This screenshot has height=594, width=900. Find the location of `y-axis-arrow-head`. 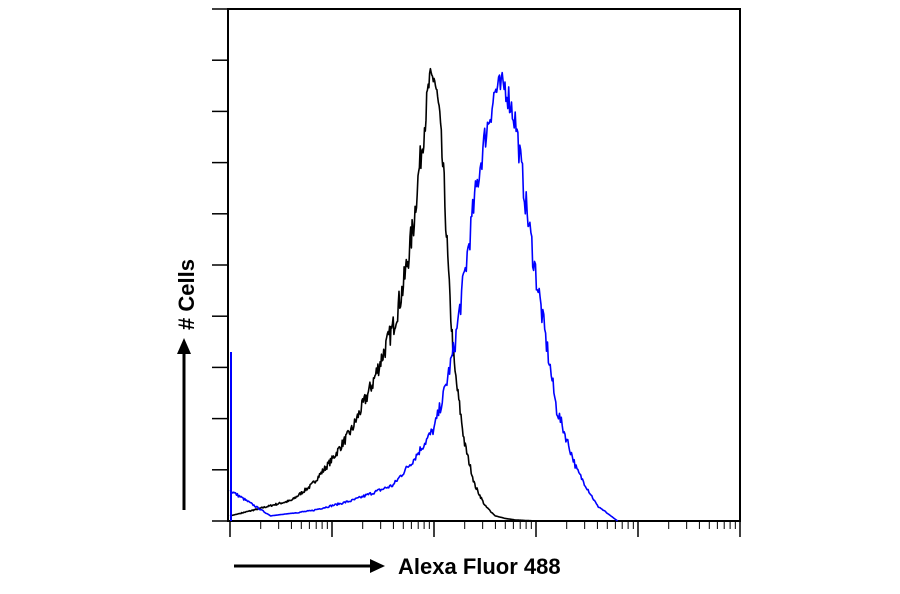

y-axis-arrow-head is located at coordinates (184, 346).